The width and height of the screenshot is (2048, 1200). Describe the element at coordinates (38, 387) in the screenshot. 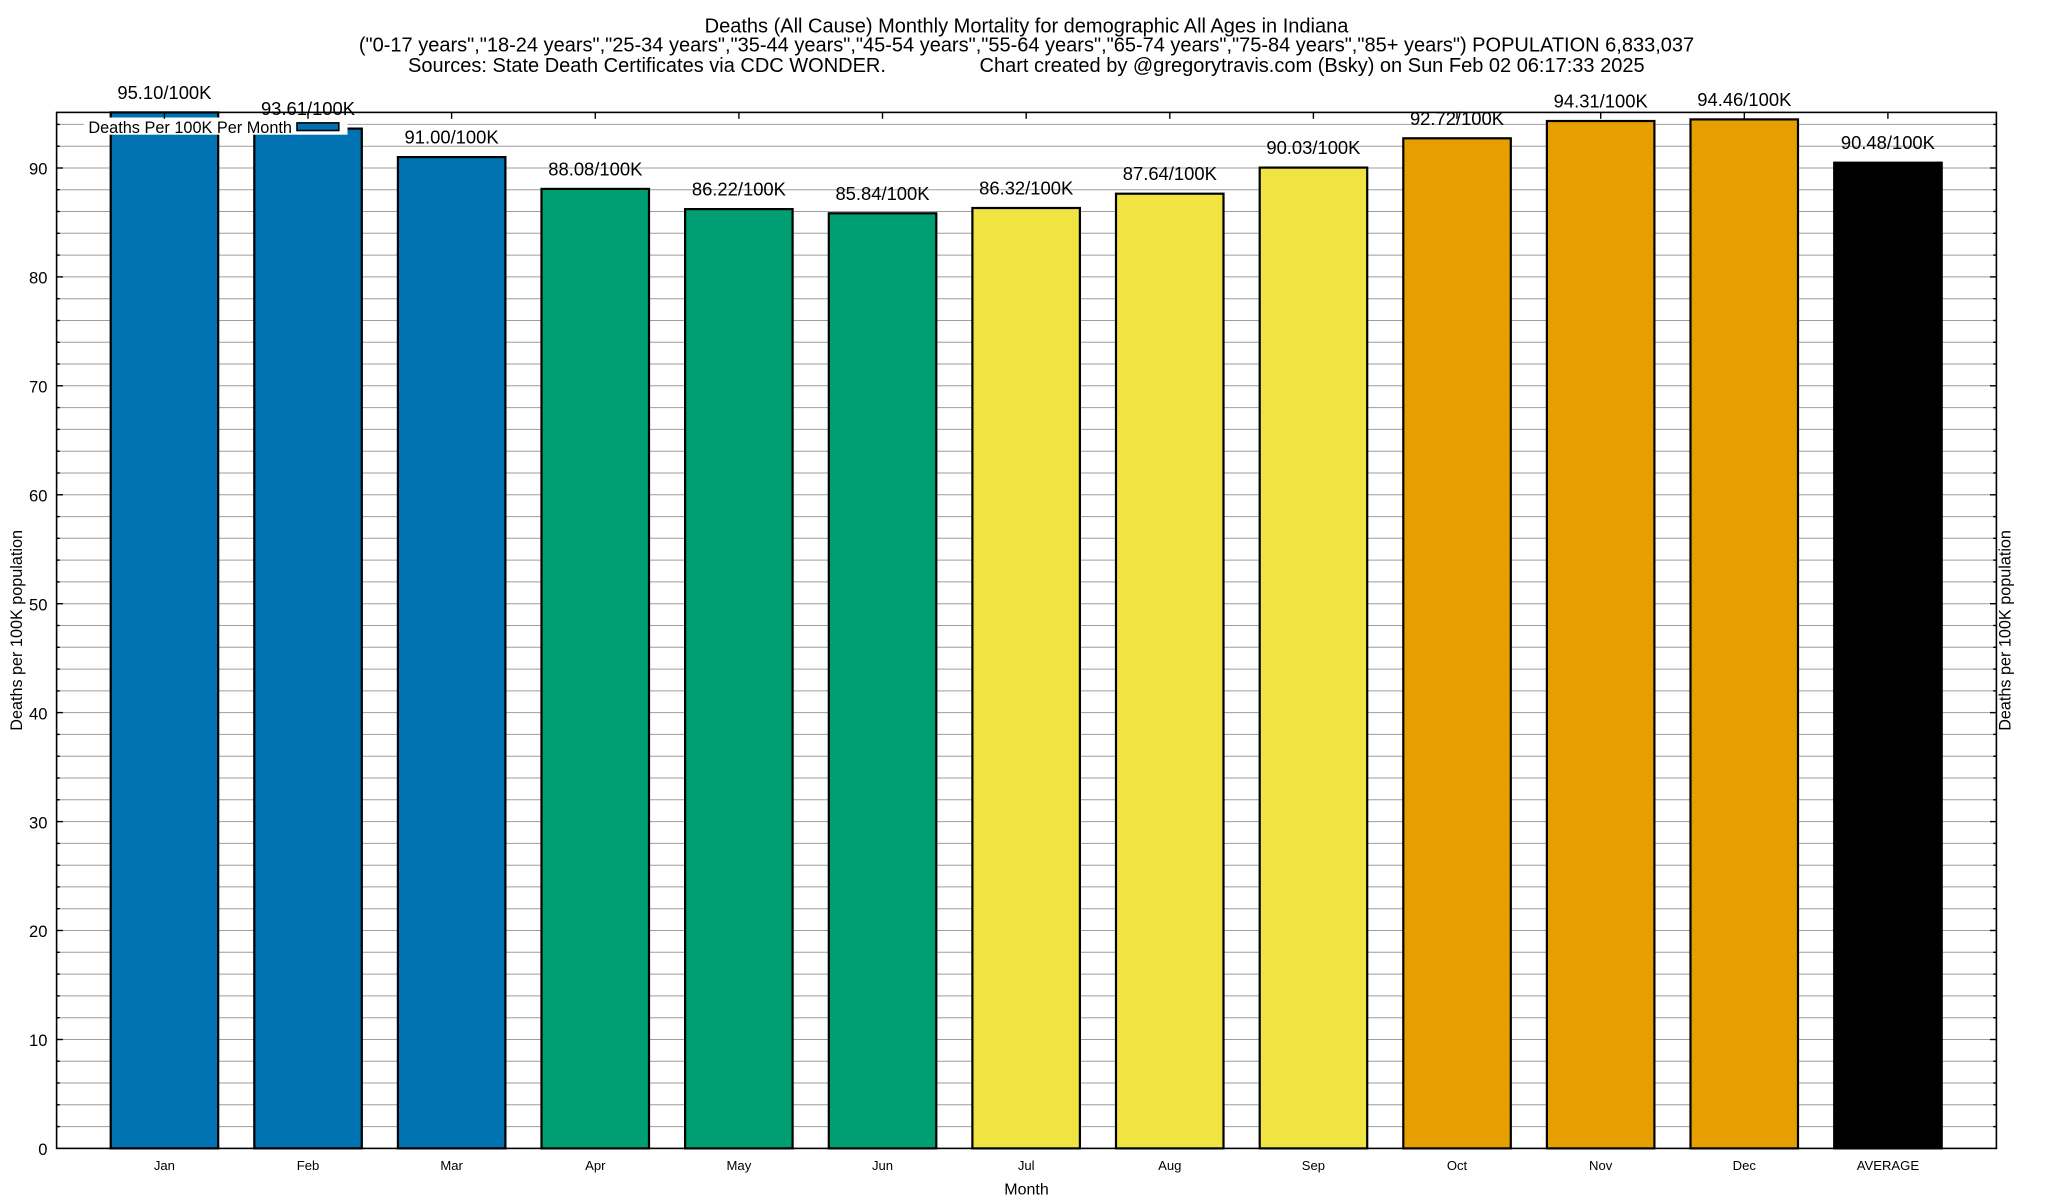

I see `svg-text: 70` at that location.